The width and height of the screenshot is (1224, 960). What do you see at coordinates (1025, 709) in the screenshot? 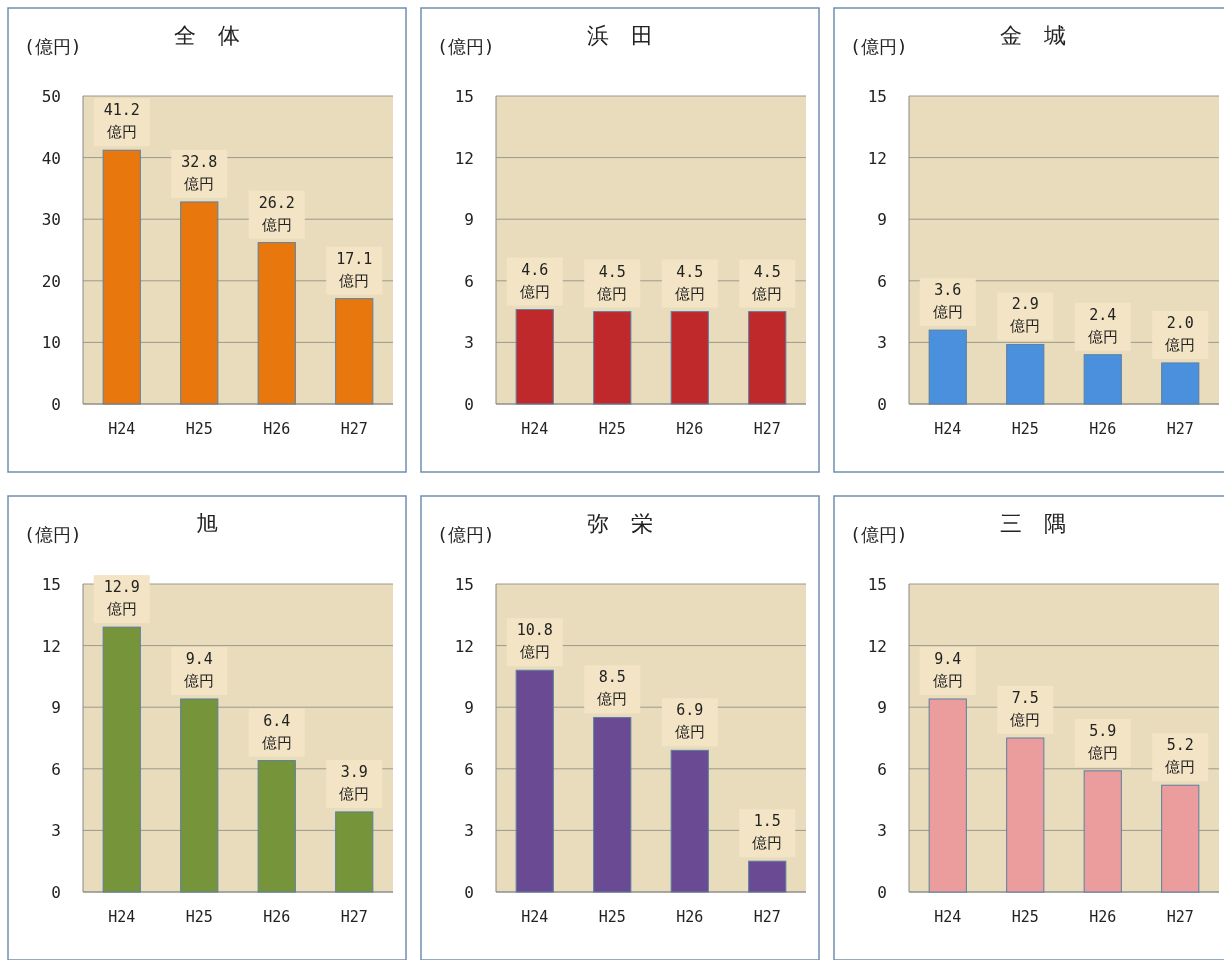
I see `data-label: 7.5 億円` at bounding box center [1025, 709].